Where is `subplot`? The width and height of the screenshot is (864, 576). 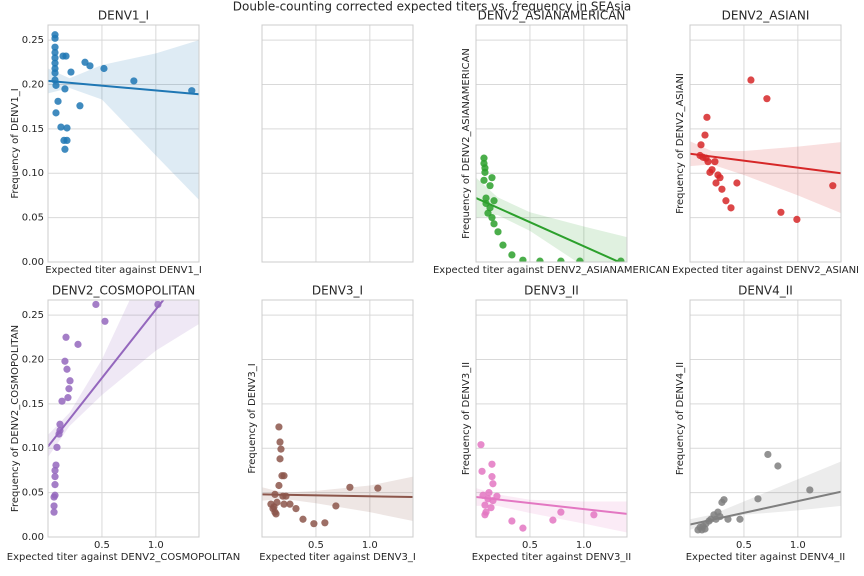
subplot is located at coordinates (337, 143).